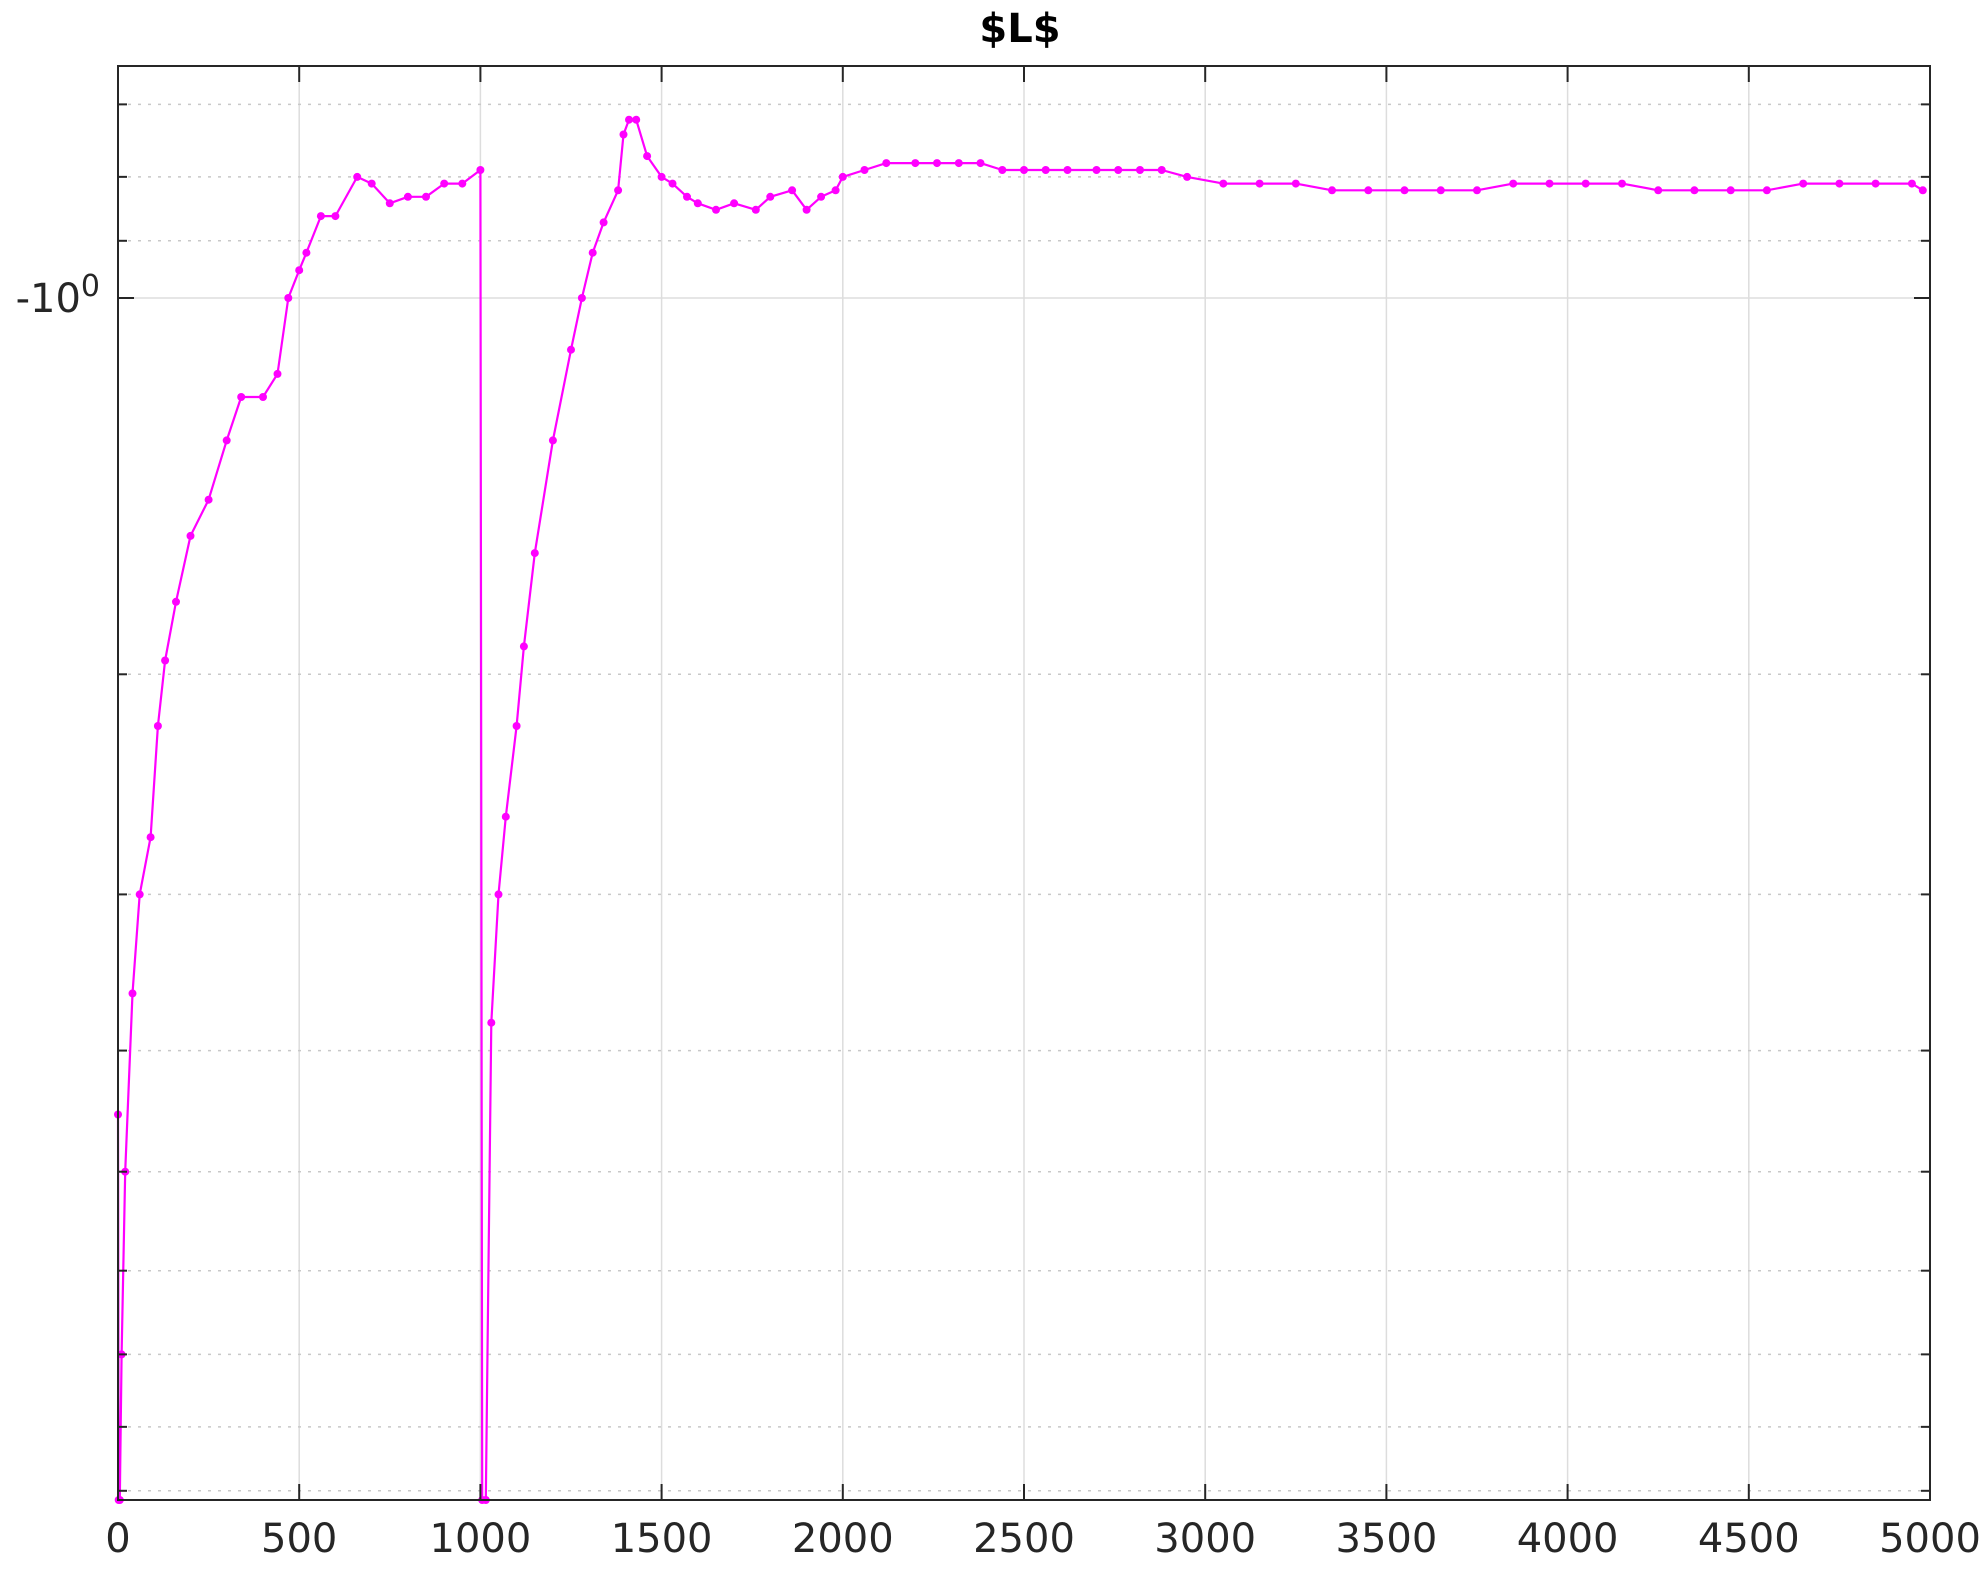  Describe the element at coordinates (1024, 1539) in the screenshot. I see `x-tick-label: 2500` at that location.